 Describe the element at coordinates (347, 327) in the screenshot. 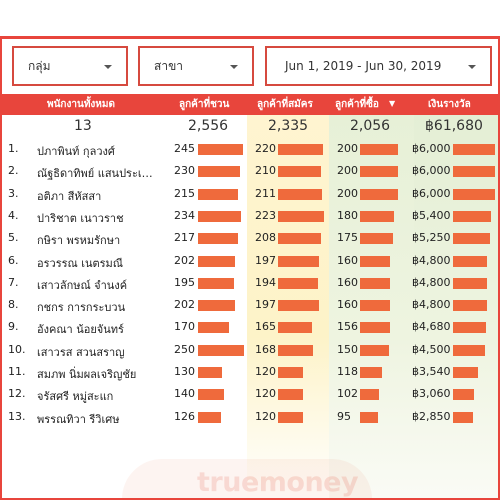

I see `purchased-value: 156` at that location.